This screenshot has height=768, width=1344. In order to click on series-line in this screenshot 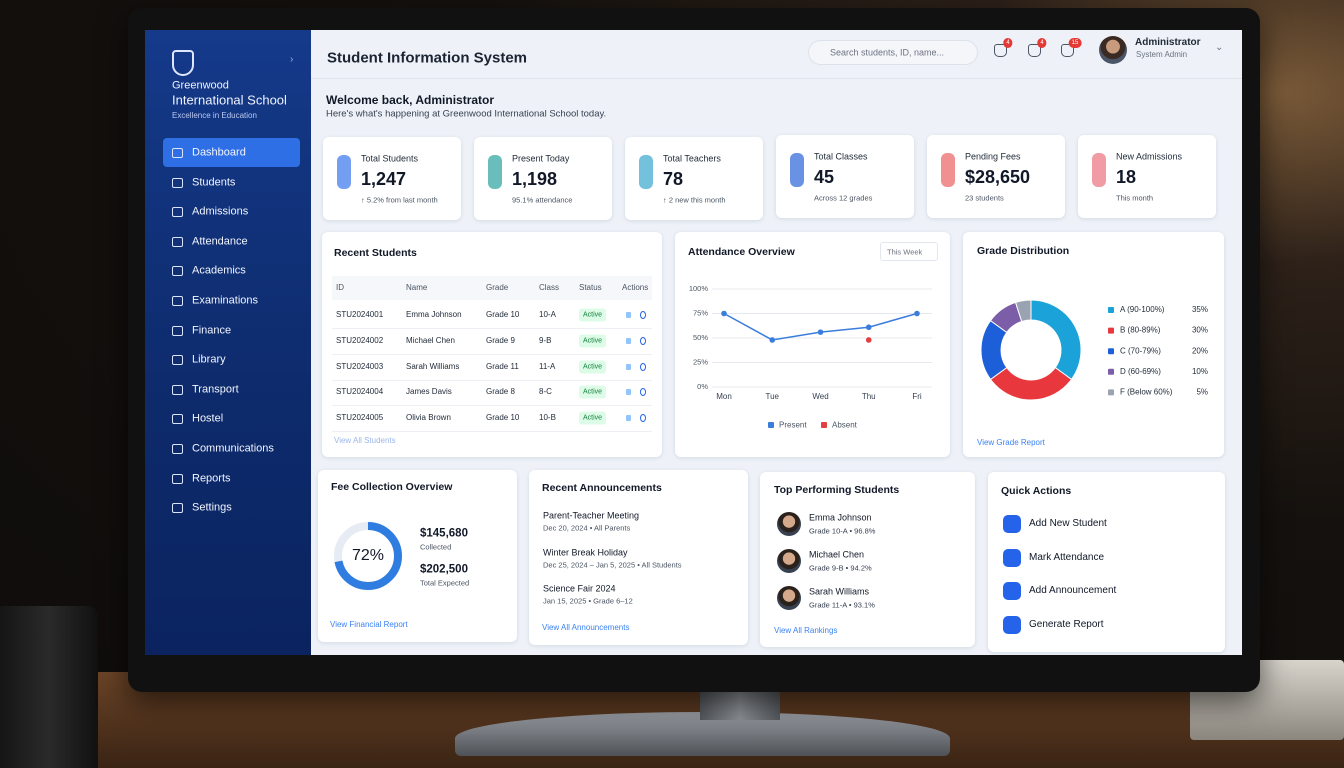, I will do `click(820, 326)`.